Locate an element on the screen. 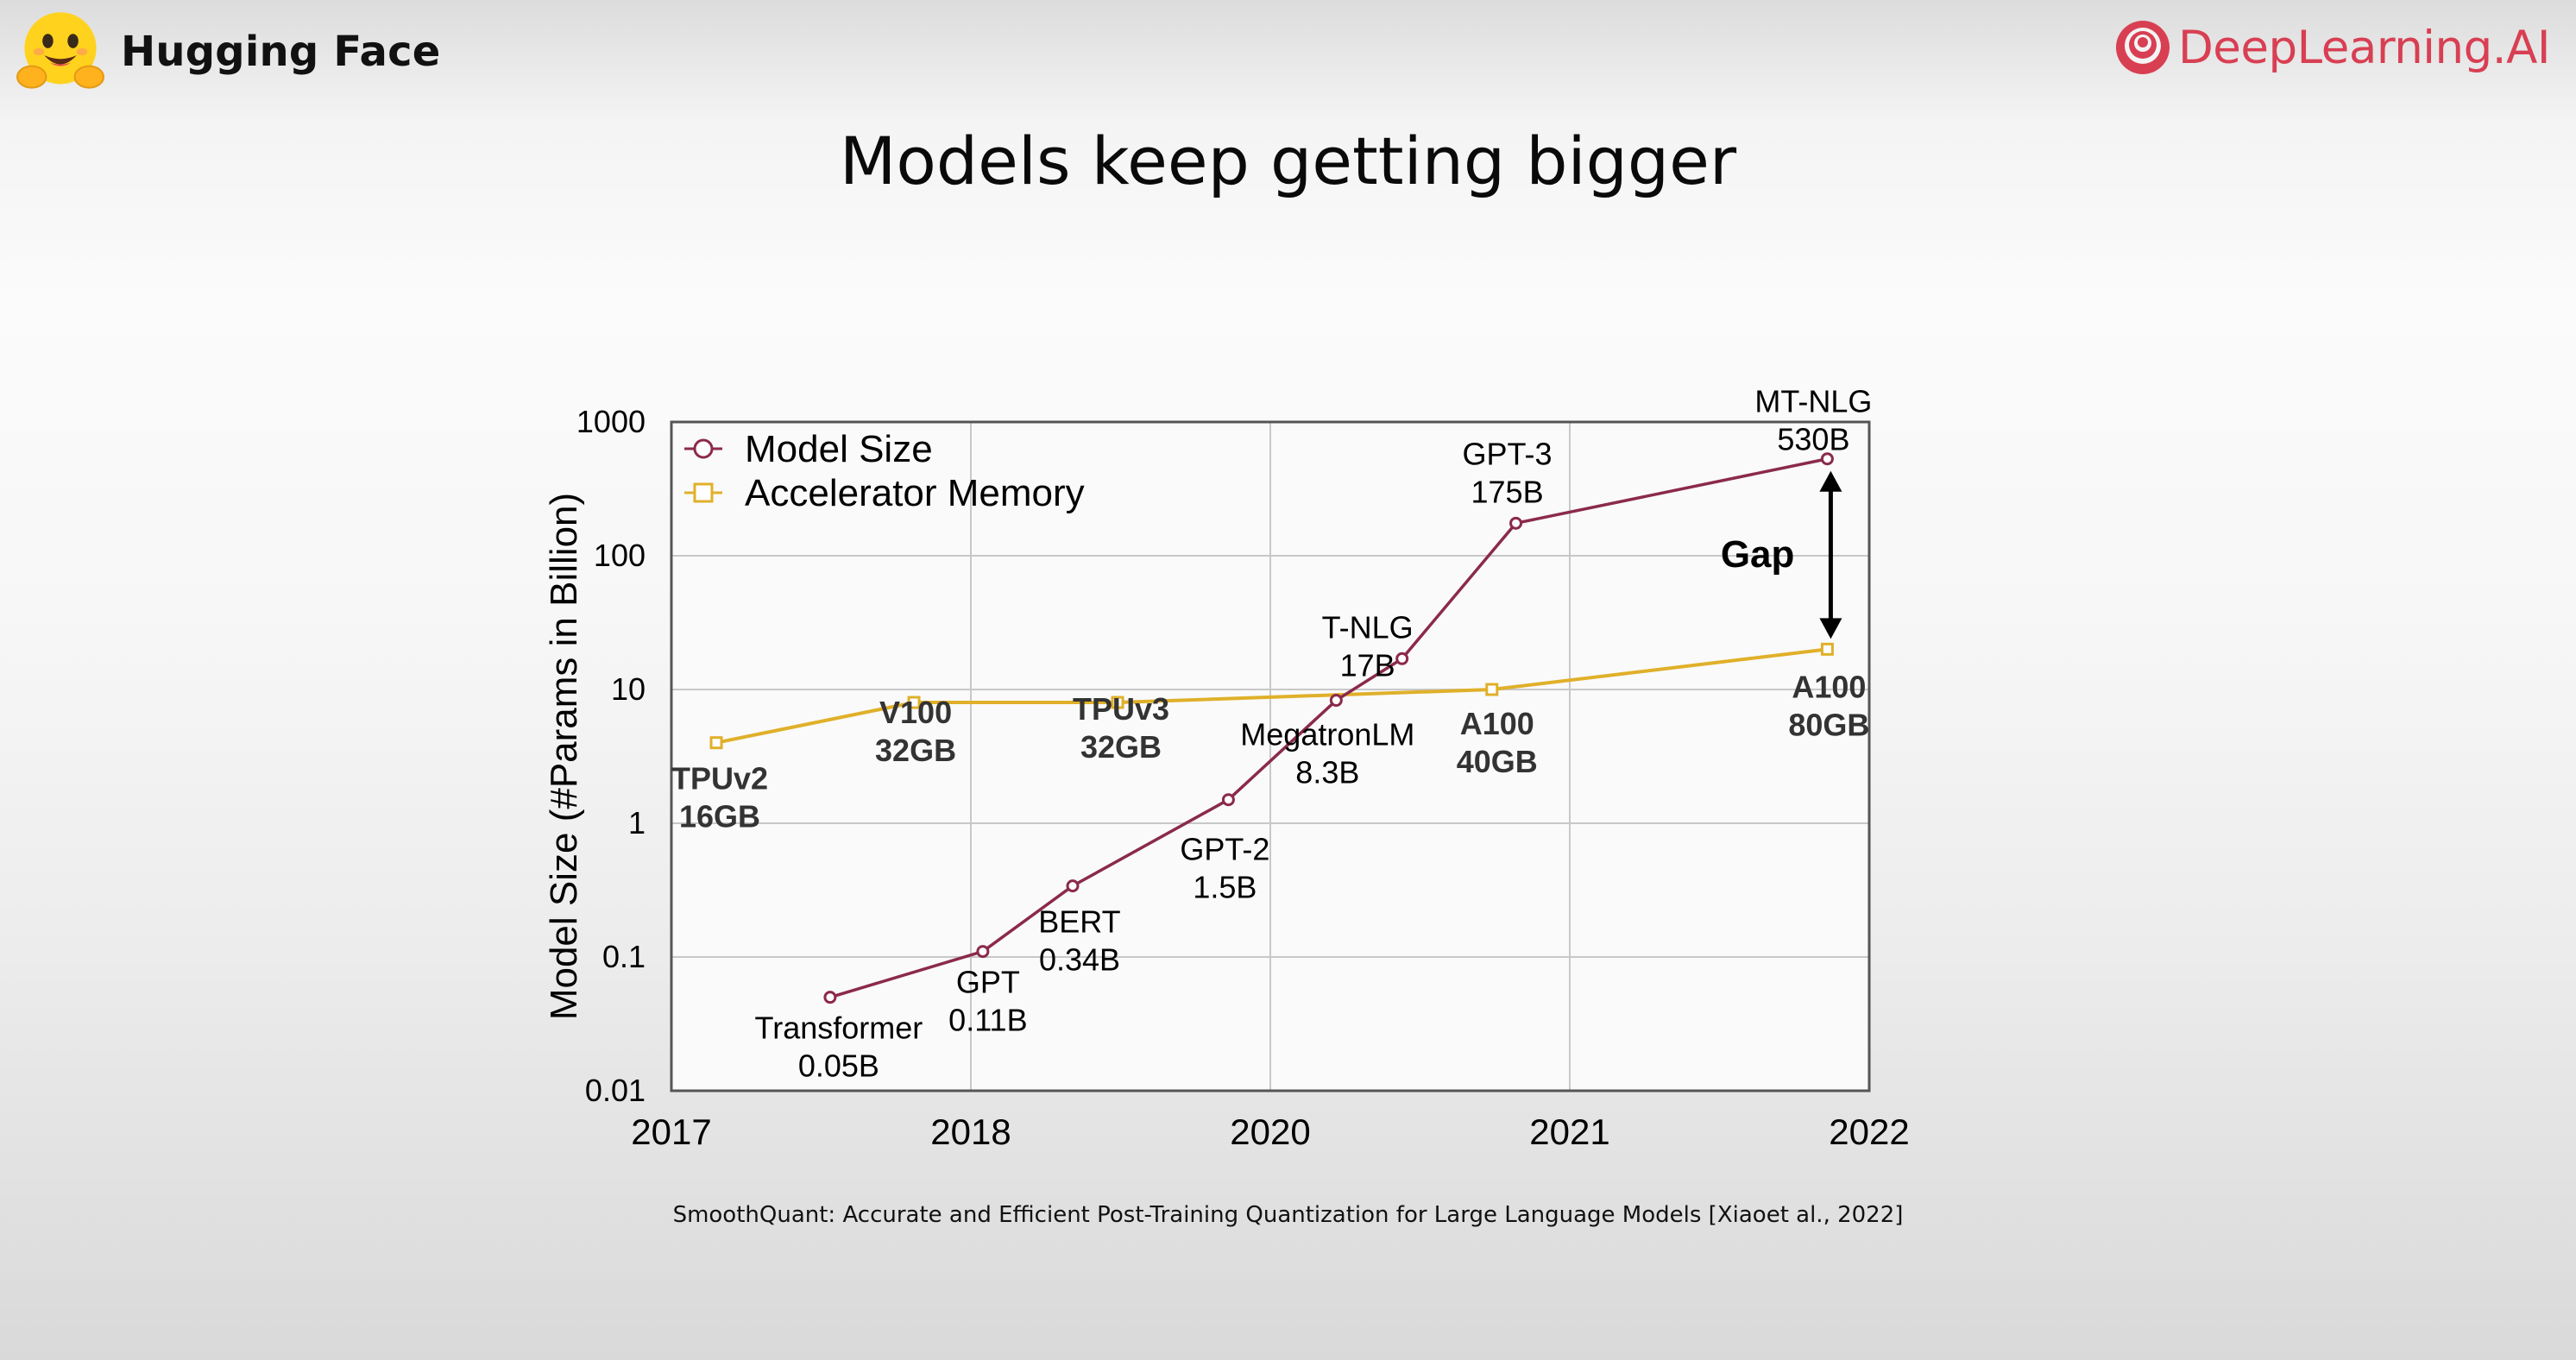 The image size is (2576, 1360). model-size-data-label: 8.3B is located at coordinates (1327, 773).